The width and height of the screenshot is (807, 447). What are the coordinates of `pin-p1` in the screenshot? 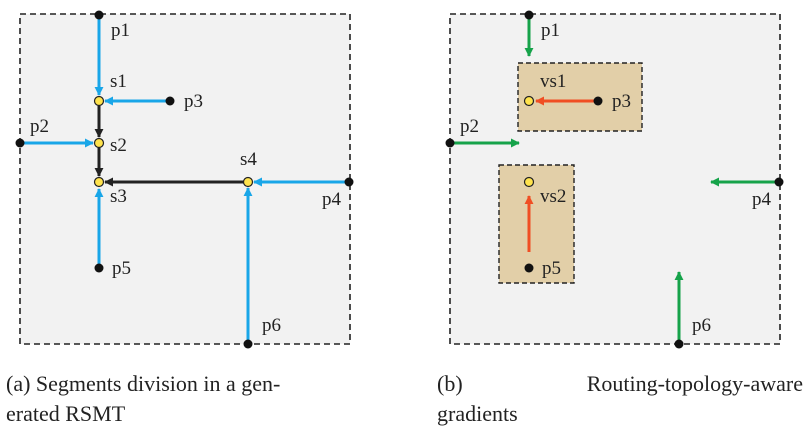 It's located at (99, 15).